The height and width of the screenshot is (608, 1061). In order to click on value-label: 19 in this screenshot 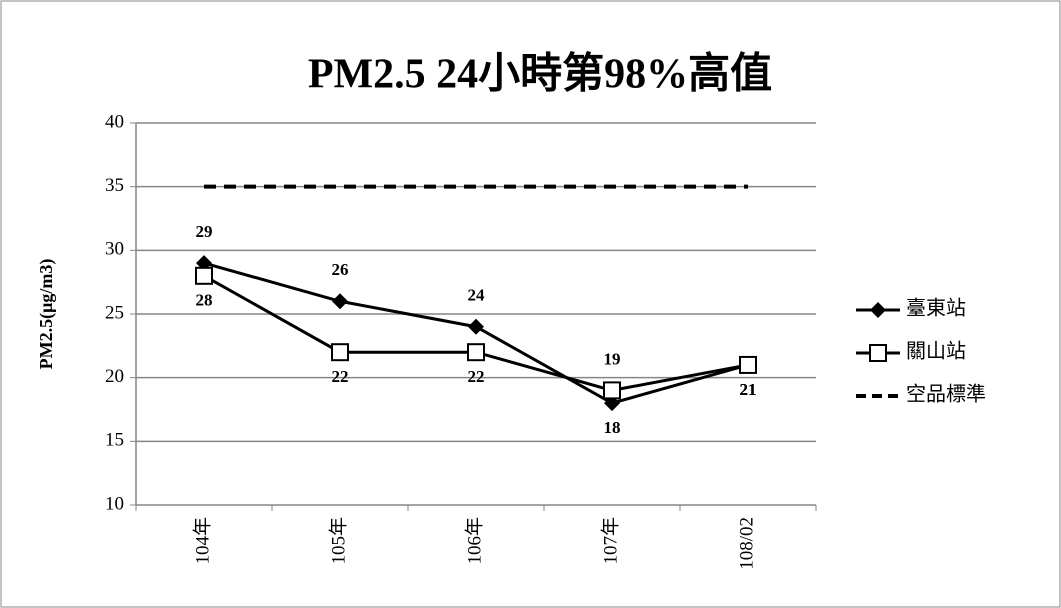, I will do `click(612, 358)`.